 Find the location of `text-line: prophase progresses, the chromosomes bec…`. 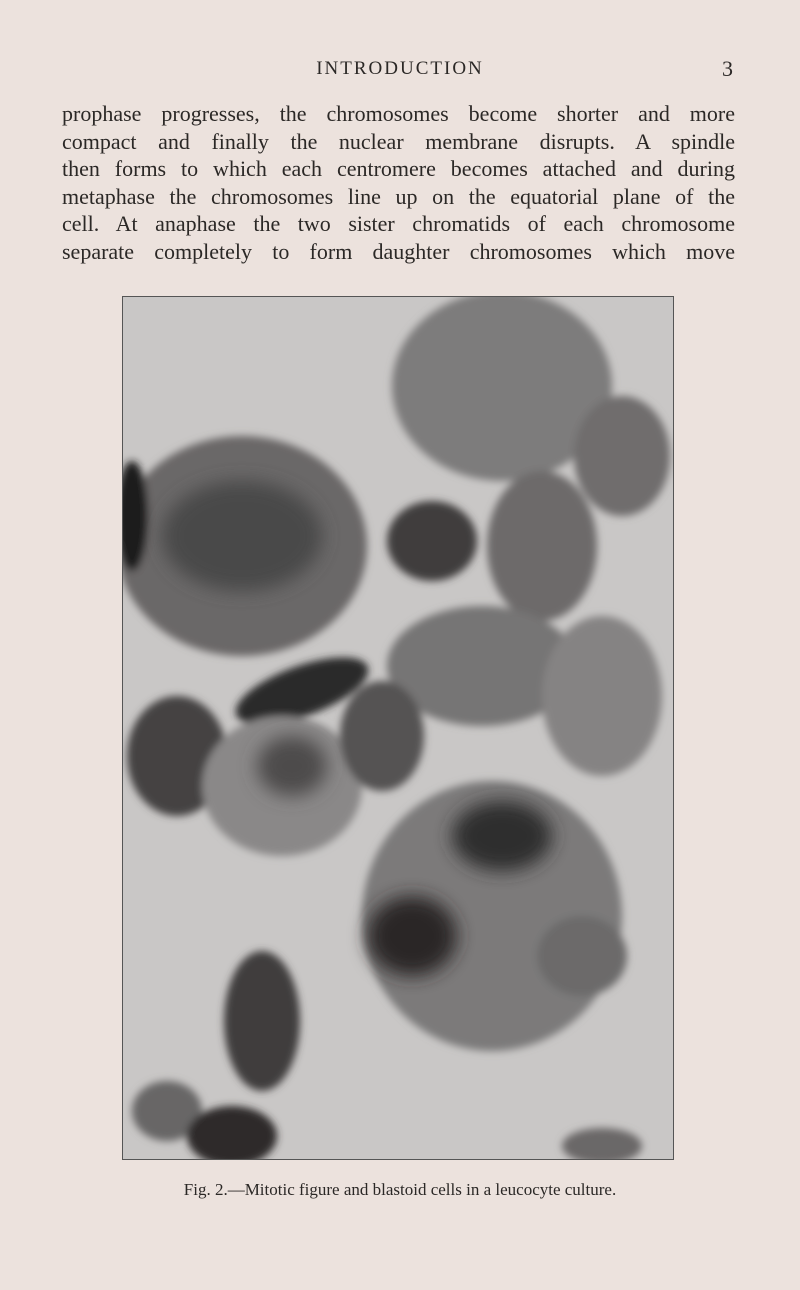

text-line: prophase progresses, the chromosomes bec… is located at coordinates (398, 113).